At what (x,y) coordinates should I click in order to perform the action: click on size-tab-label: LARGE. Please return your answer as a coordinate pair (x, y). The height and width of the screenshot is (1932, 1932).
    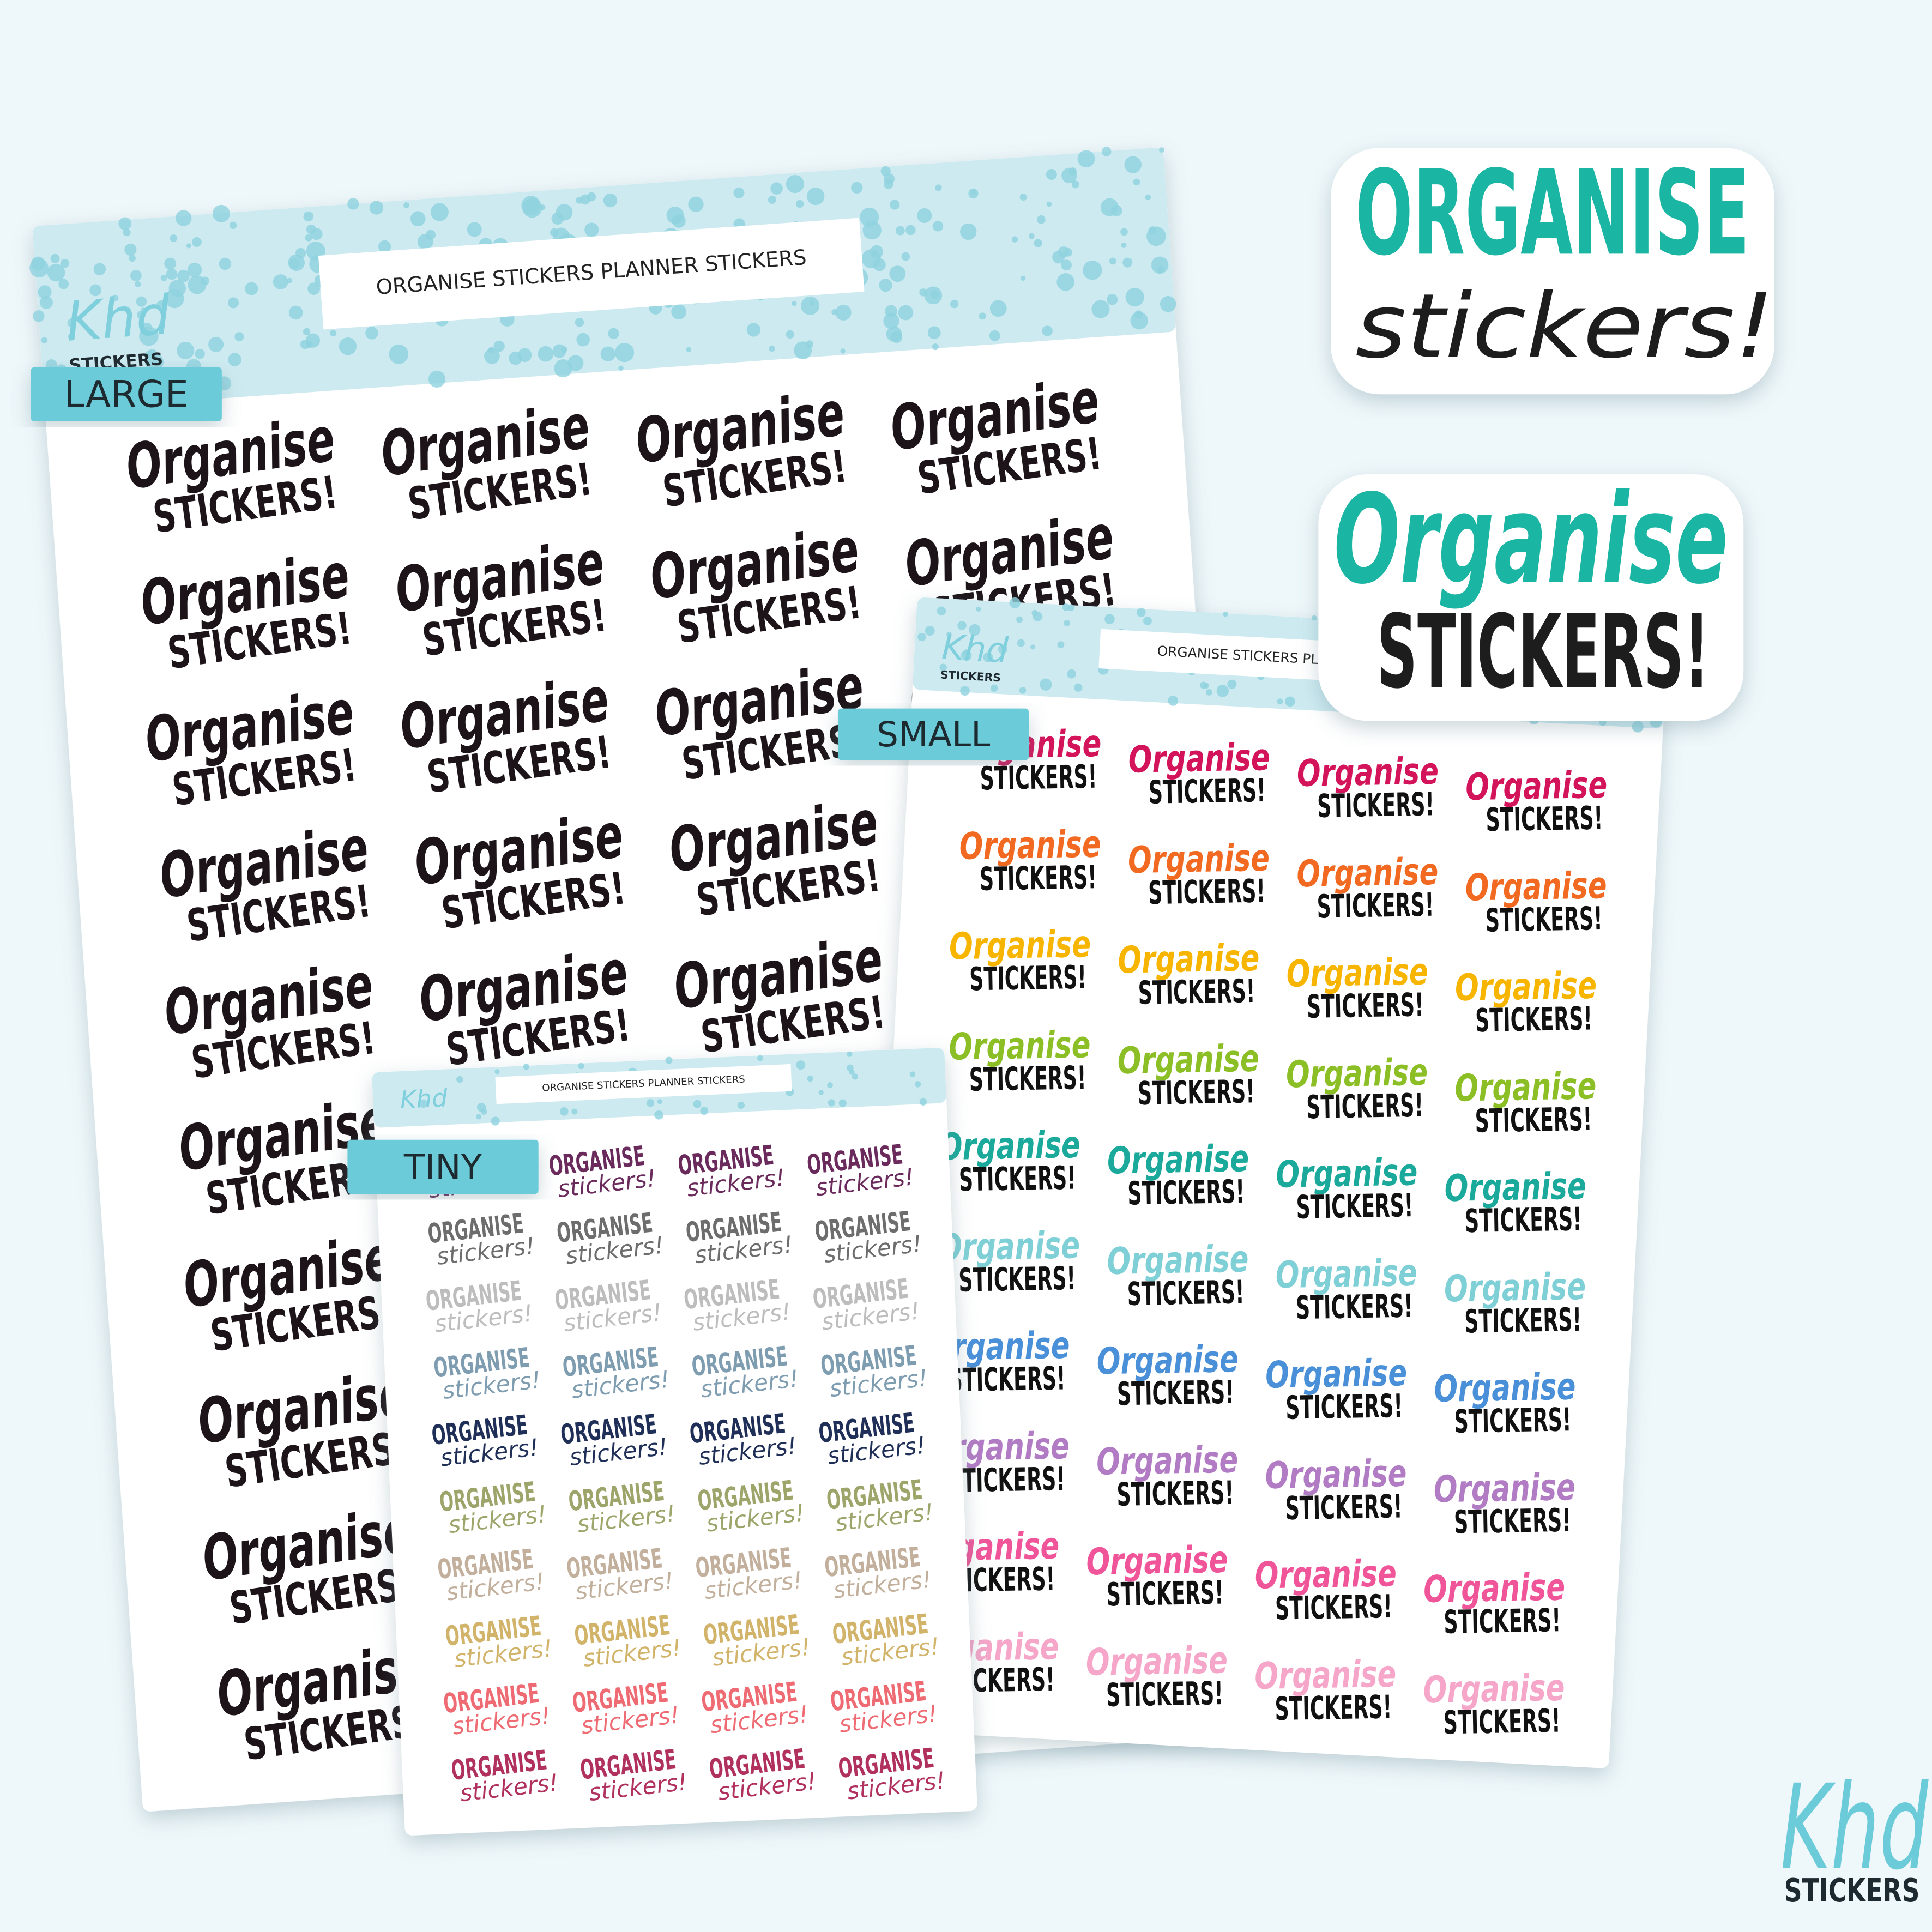
    Looking at the image, I should click on (127, 393).